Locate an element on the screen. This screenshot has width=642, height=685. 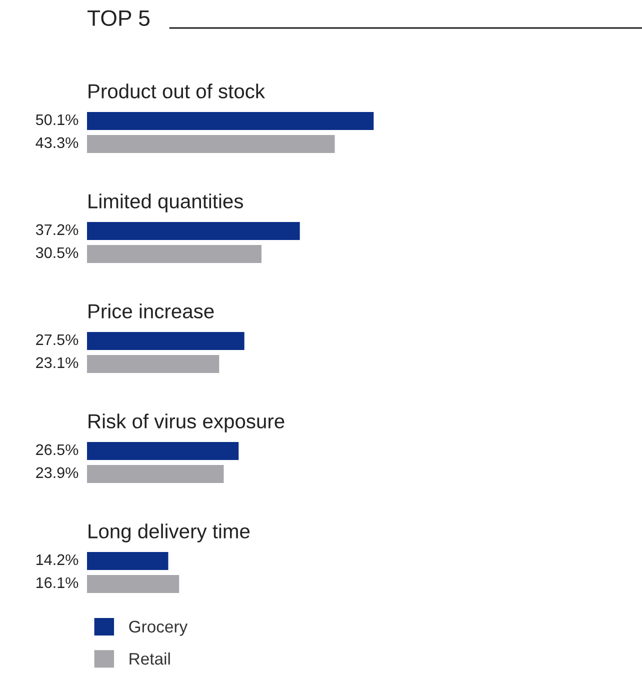
data-label: 23.9% is located at coordinates (57, 472).